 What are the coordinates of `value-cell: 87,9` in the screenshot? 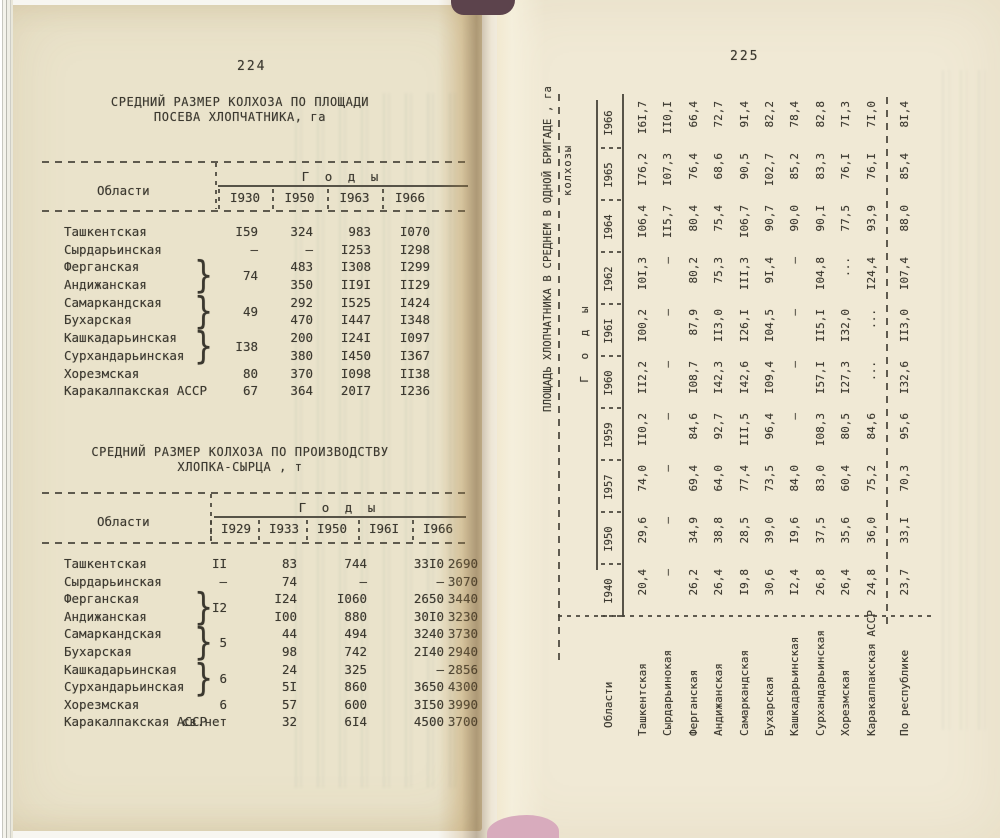 It's located at (693, 322).